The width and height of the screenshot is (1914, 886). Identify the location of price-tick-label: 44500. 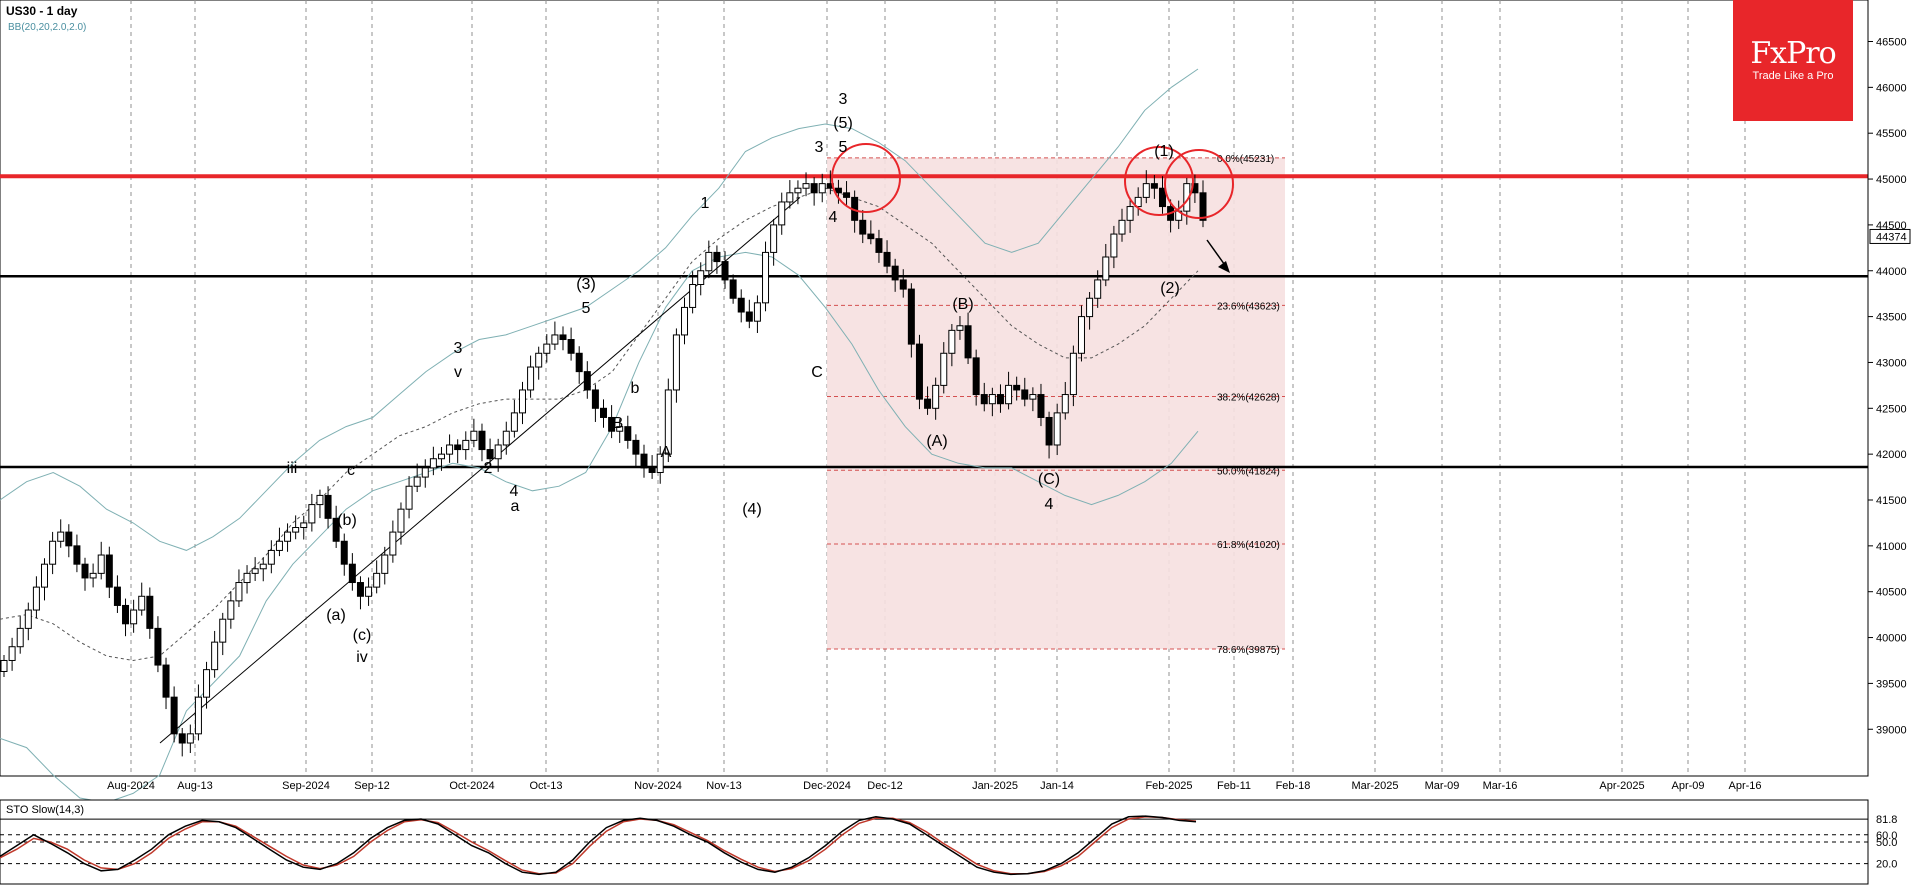
(1891, 226).